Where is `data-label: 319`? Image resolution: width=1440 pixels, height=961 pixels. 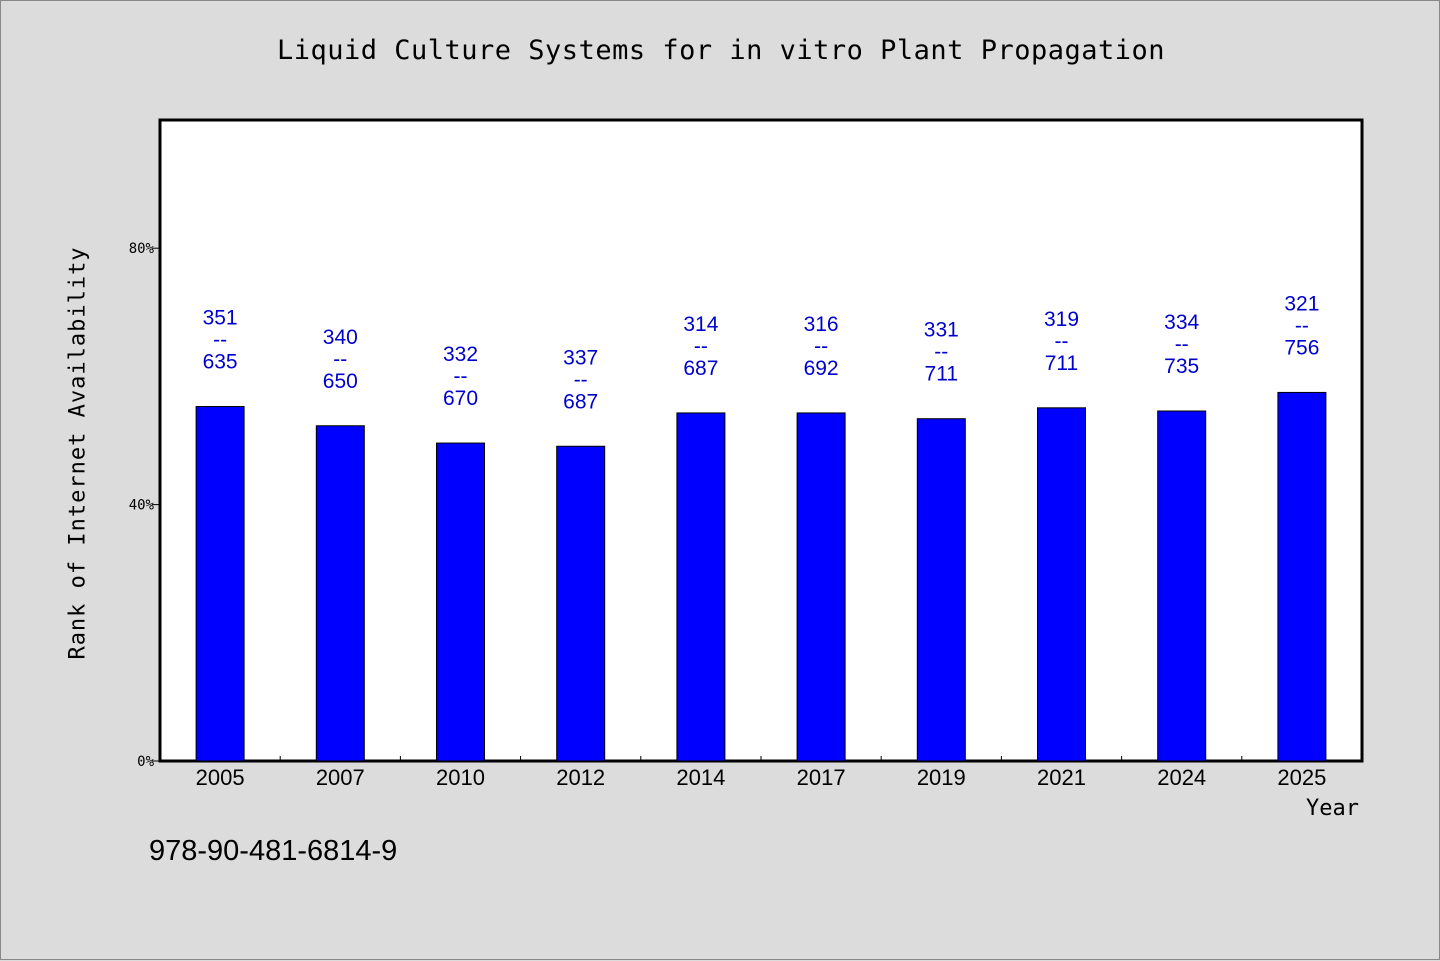 data-label: 319 is located at coordinates (1061, 319).